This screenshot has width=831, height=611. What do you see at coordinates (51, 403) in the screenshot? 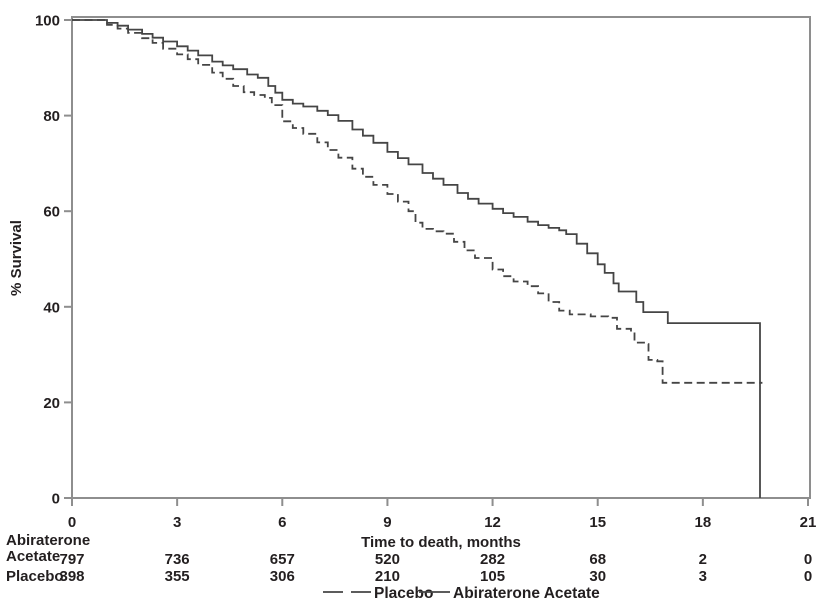
I see `y-tick-label: 20` at bounding box center [51, 403].